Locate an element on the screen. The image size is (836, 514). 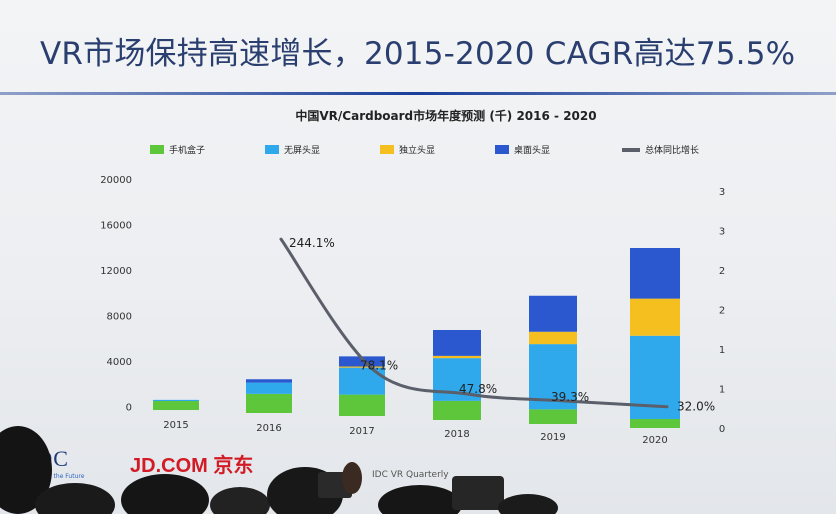
title-divider is located at coordinates (418, 93).